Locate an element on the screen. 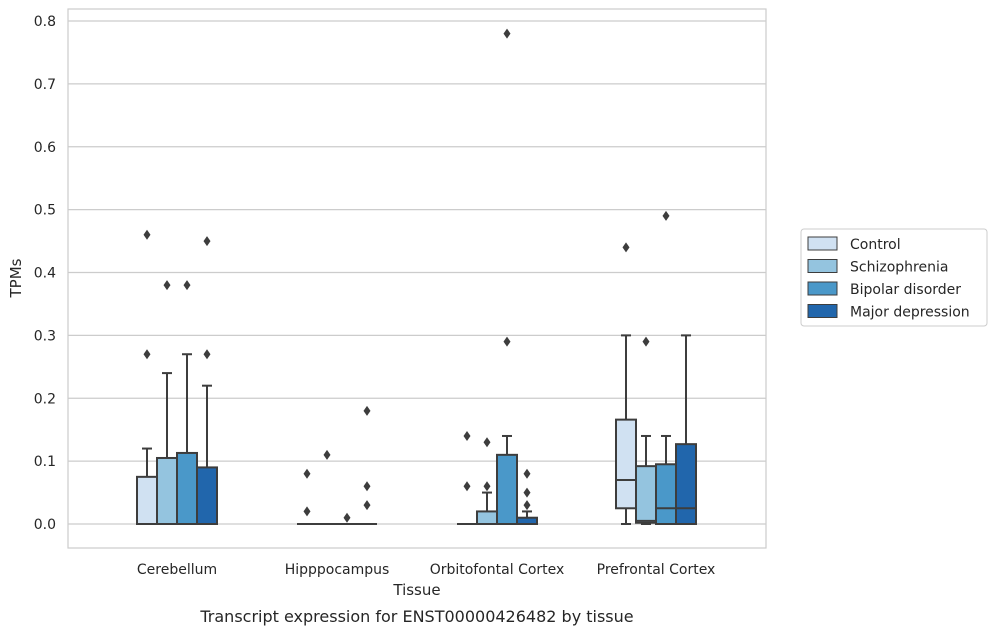 This screenshot has height=634, width=997. legend-label: Schizophrenia is located at coordinates (899, 268).